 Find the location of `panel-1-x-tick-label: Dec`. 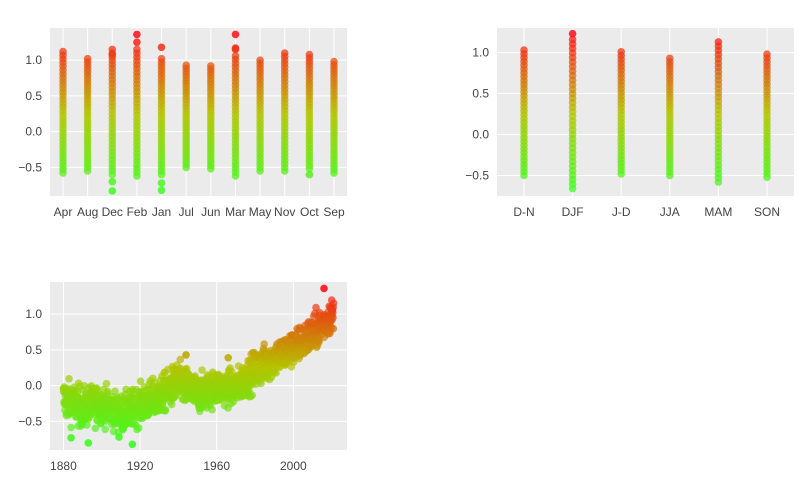

panel-1-x-tick-label: Dec is located at coordinates (112, 212).